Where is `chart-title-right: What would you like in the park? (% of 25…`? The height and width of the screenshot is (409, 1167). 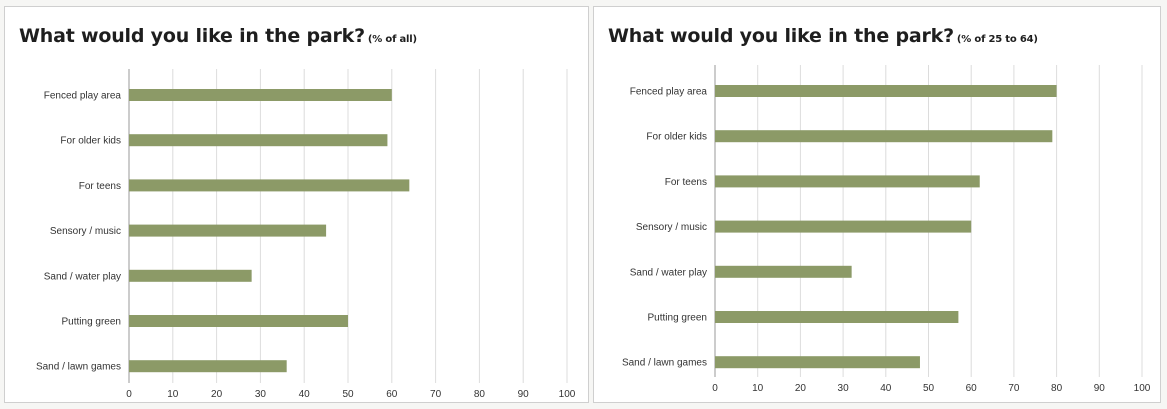 chart-title-right: What would you like in the park? (% of 25… is located at coordinates (823, 36).